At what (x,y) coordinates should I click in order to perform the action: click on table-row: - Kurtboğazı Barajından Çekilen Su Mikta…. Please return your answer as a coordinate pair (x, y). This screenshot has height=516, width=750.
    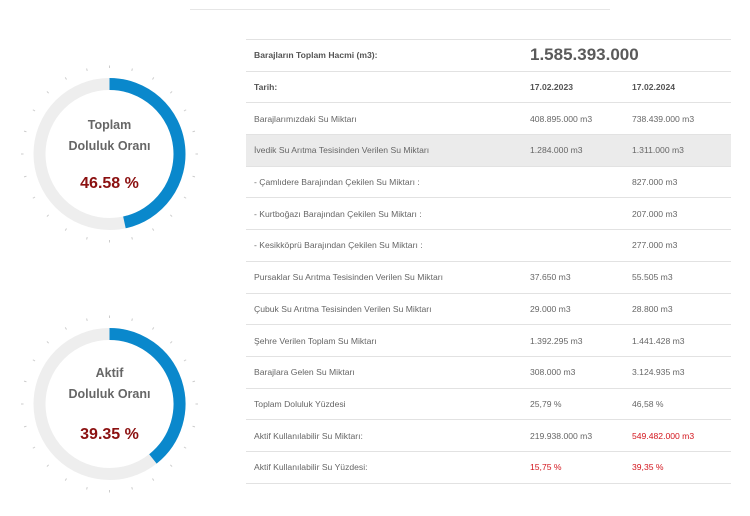
    Looking at the image, I should click on (488, 213).